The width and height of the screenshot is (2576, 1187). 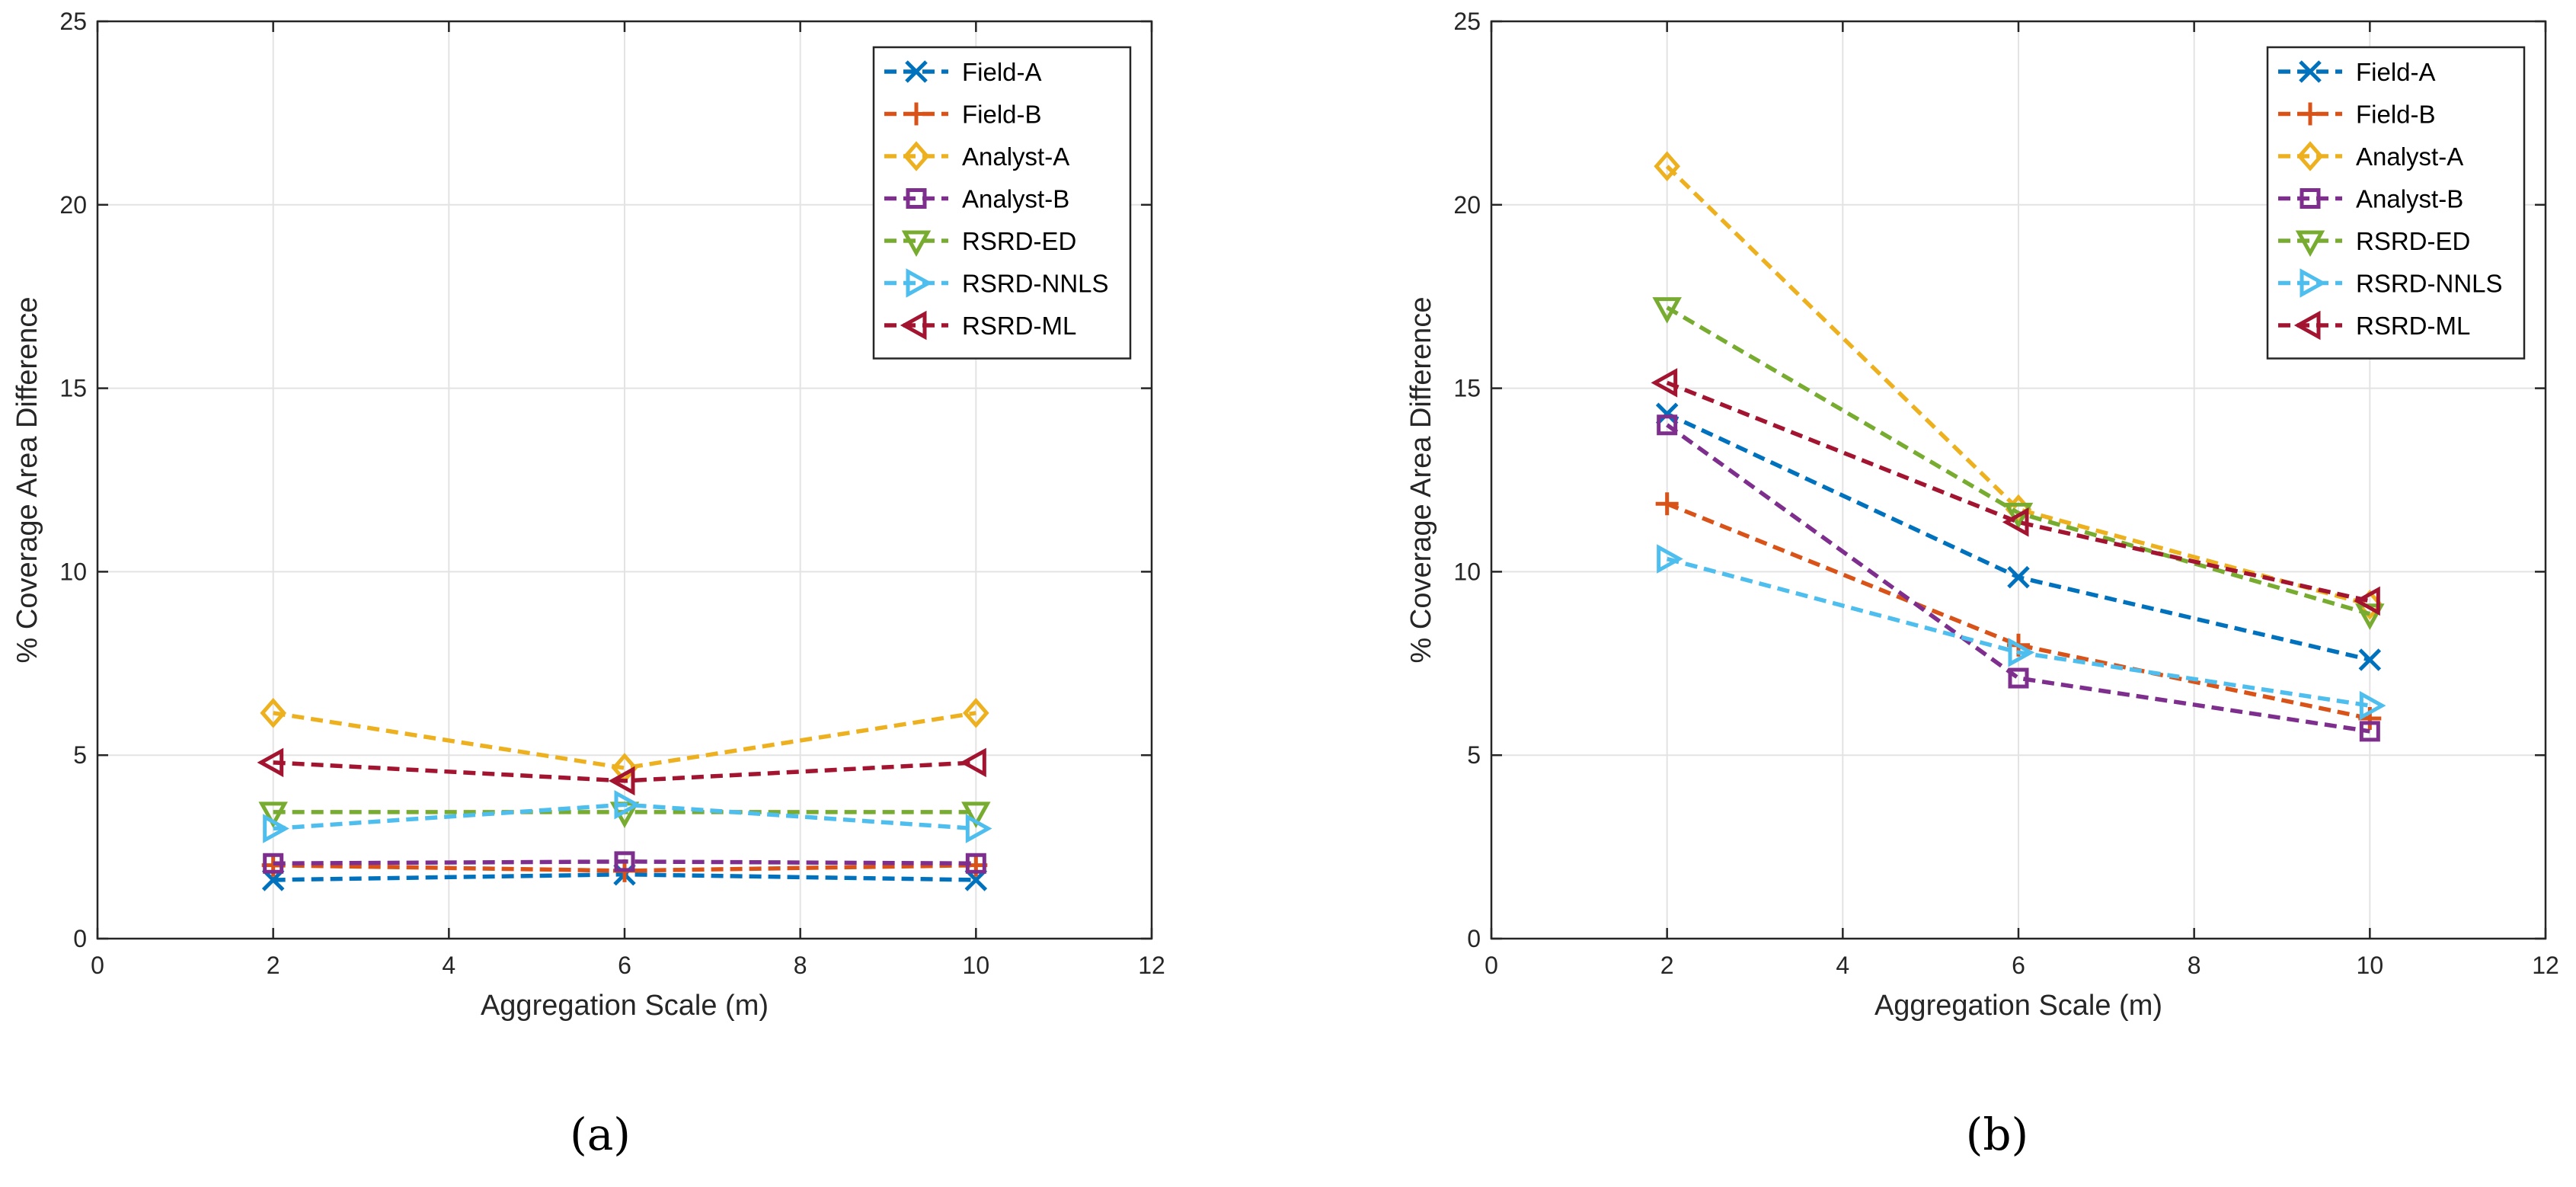 I want to click on legend-label-rsrd-ed: RSRD-ED, so click(x=2413, y=241).